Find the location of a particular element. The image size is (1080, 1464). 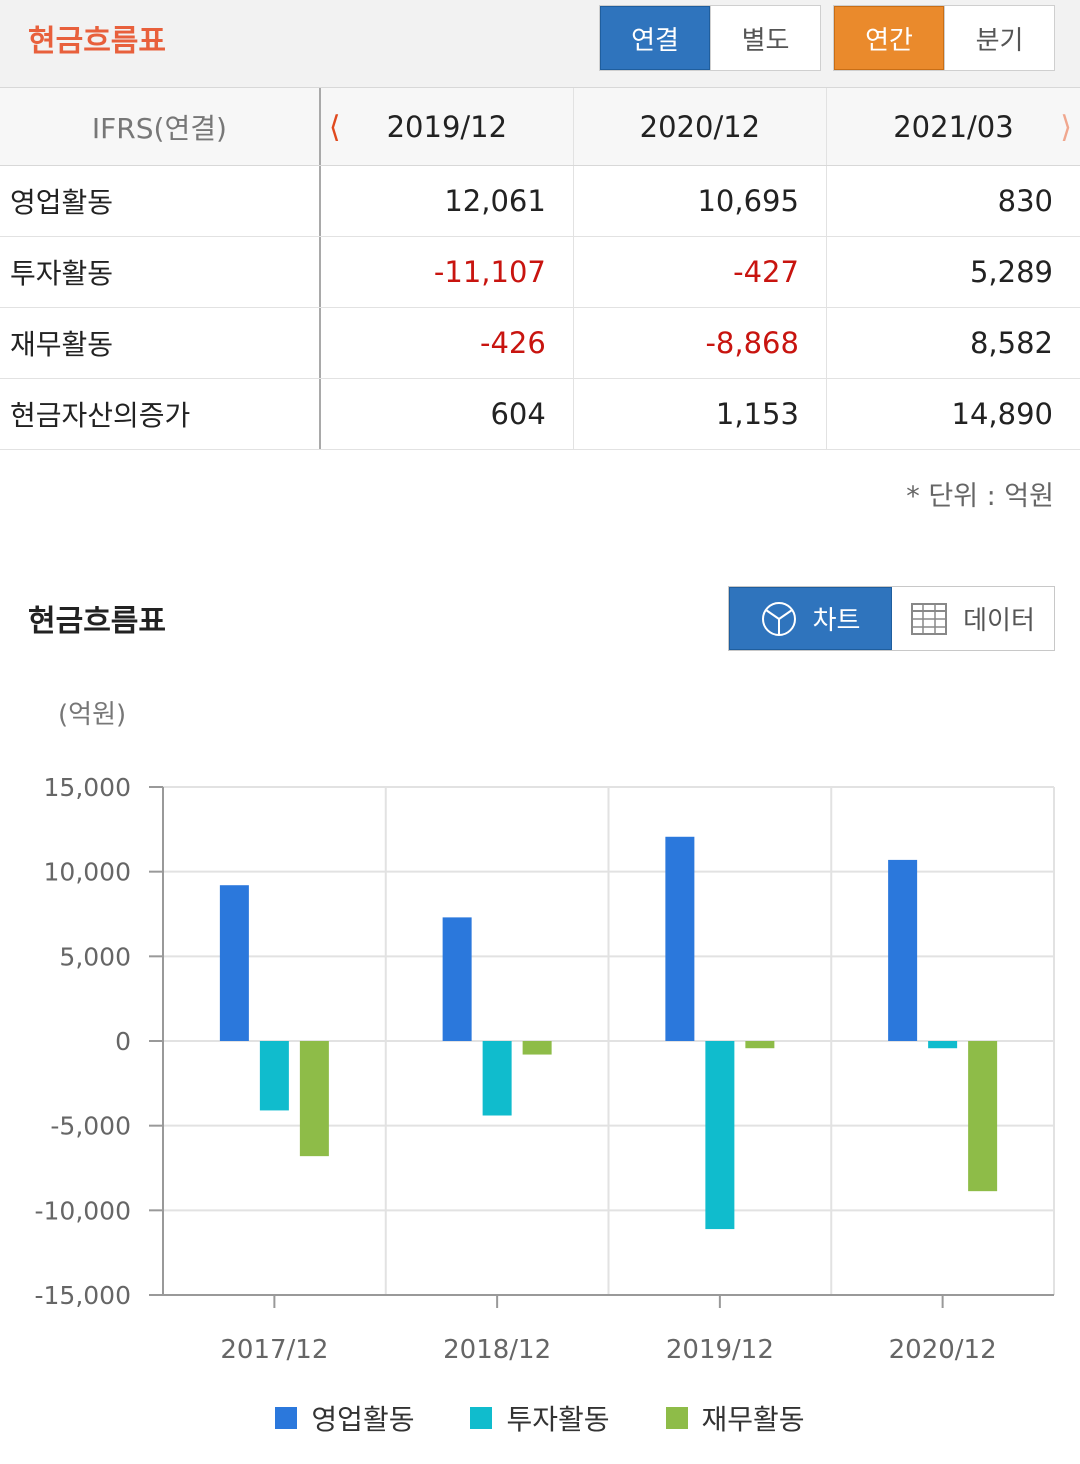

legend-item: 재무활동 is located at coordinates (735, 1418).